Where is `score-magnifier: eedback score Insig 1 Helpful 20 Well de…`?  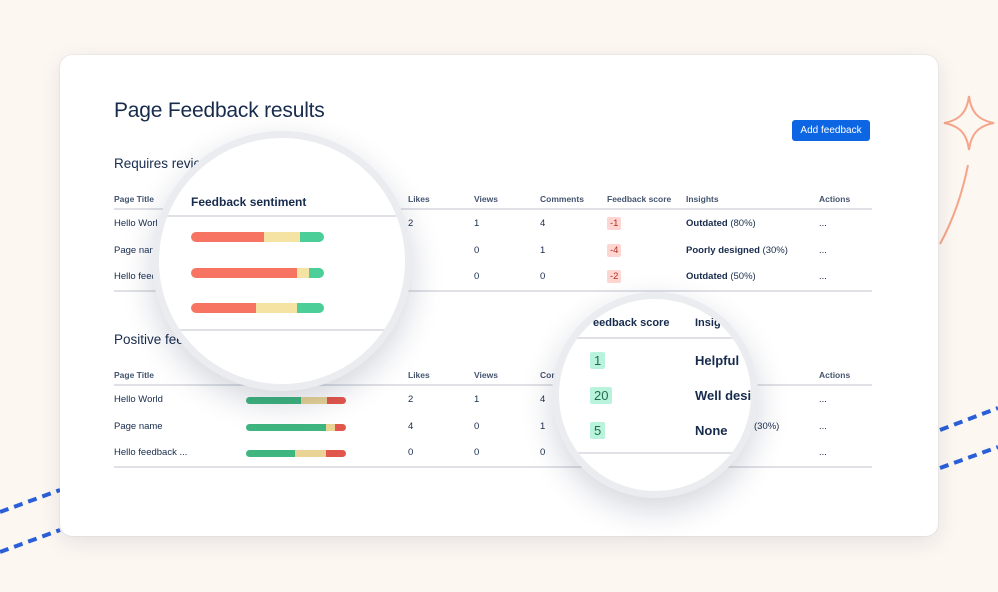
score-magnifier: eedback score Insig 1 Helpful 20 Well de… is located at coordinates (655, 395).